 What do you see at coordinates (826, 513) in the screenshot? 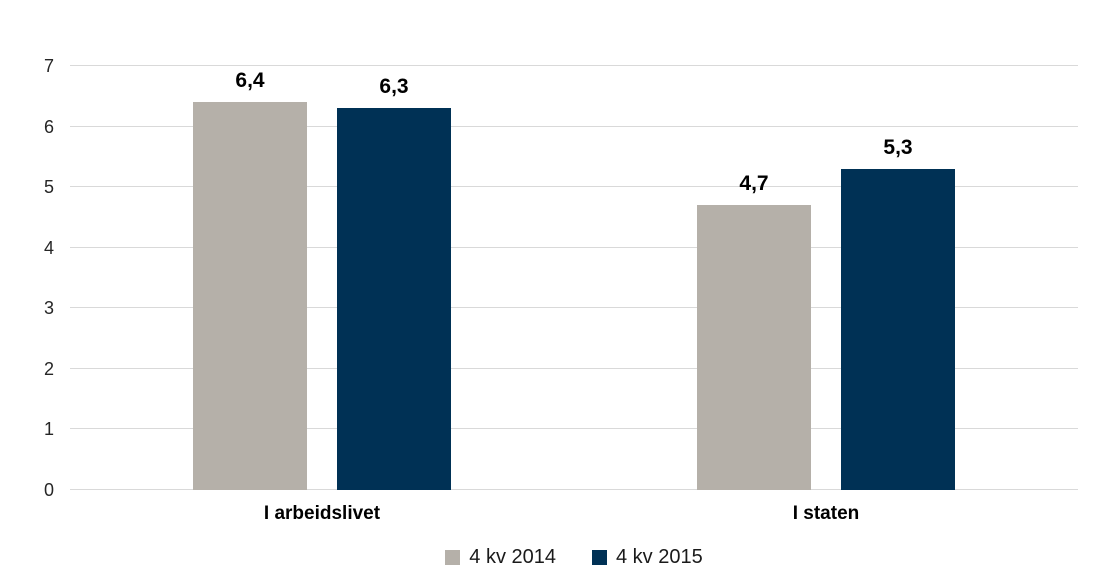
I see `x-axis-category-label: I staten` at bounding box center [826, 513].